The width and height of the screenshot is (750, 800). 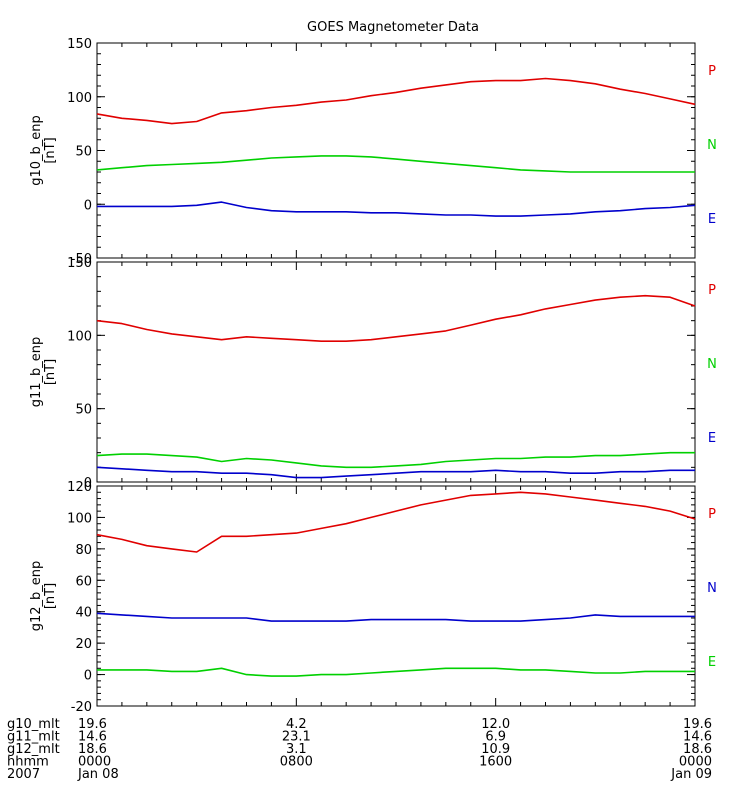 I want to click on table-cell: 0800, so click(x=296, y=762).